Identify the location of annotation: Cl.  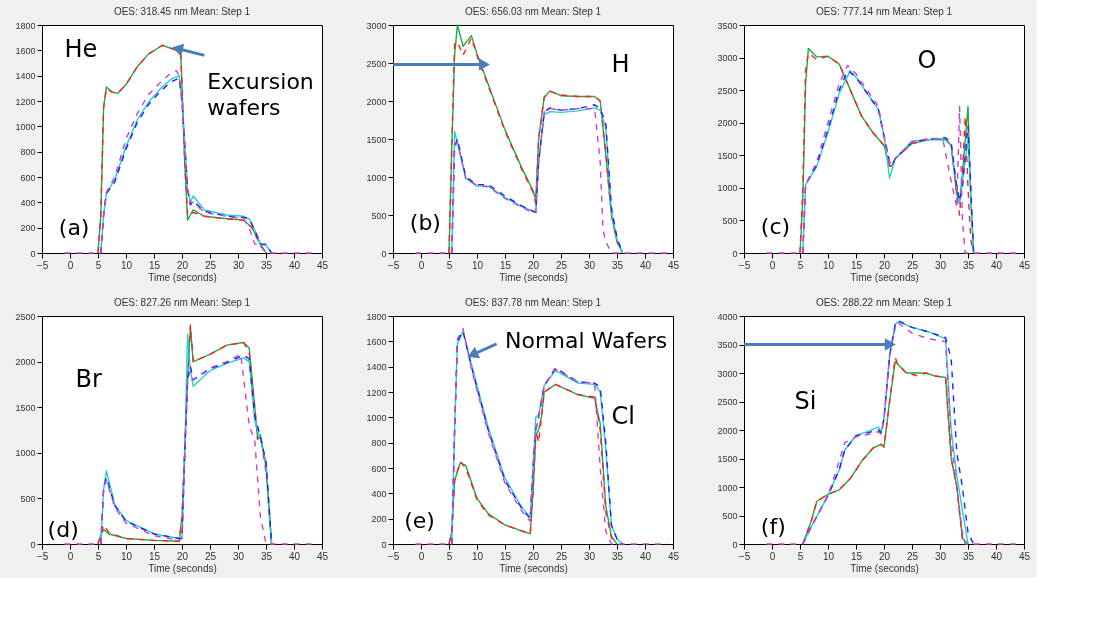
(623, 416).